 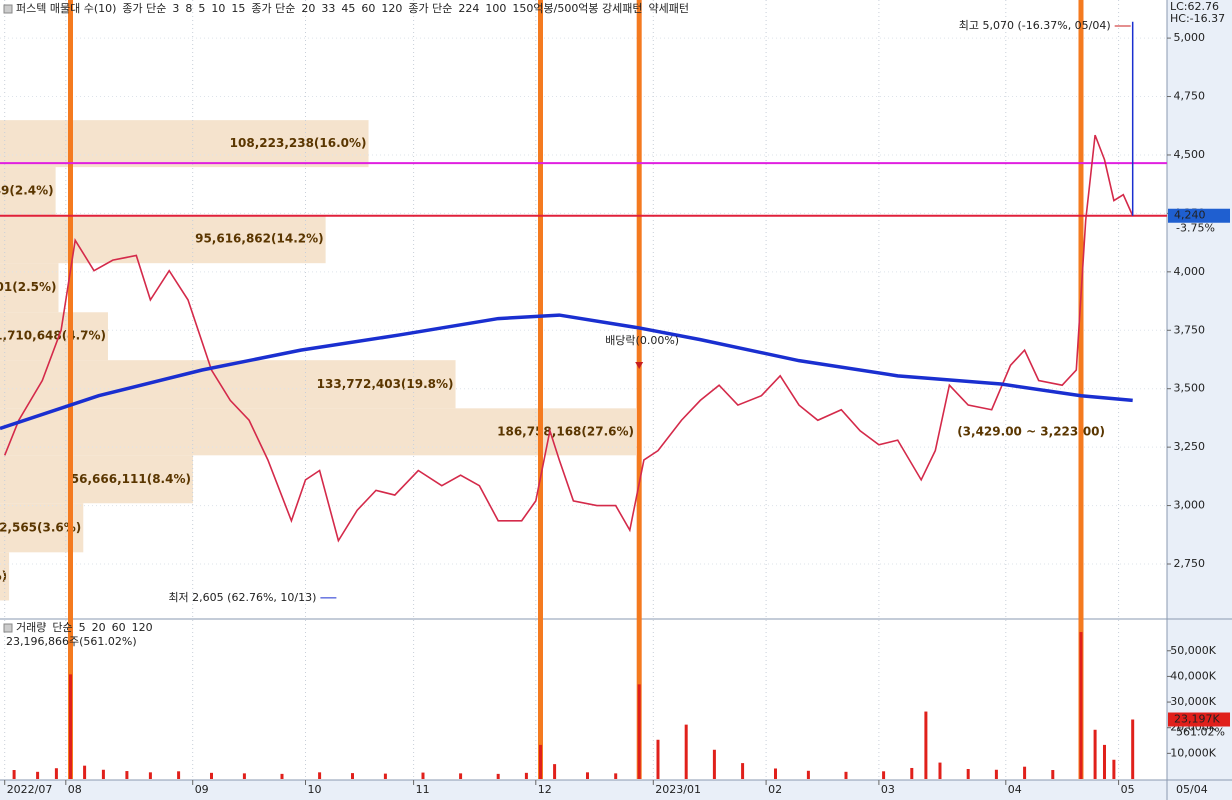 I want to click on legend-item: 종가 단순, so click(x=273, y=8).